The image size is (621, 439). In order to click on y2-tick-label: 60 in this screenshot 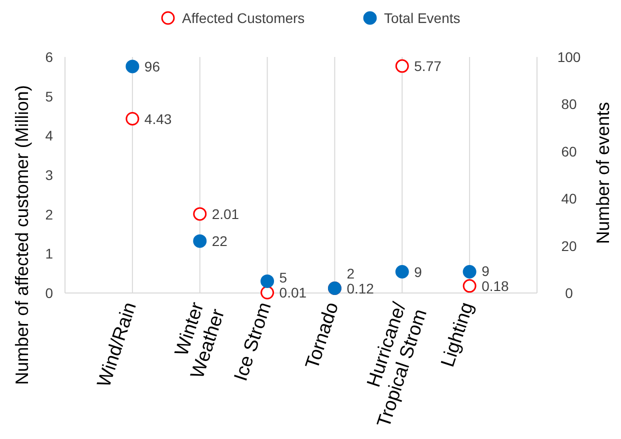, I will do `click(569, 151)`.